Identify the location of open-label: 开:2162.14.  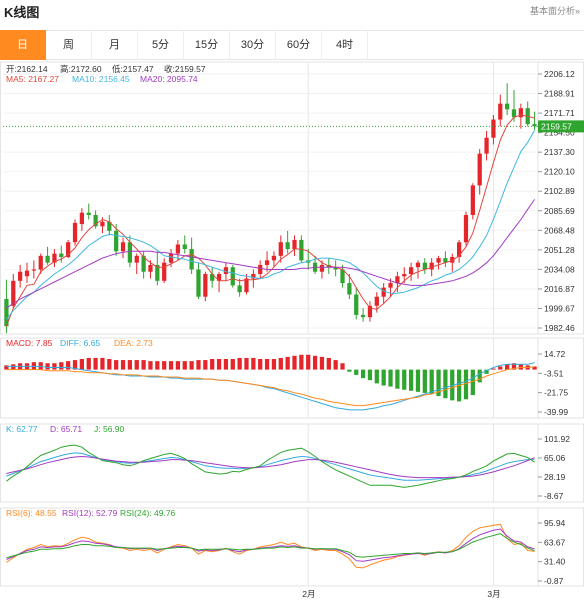
(27, 69).